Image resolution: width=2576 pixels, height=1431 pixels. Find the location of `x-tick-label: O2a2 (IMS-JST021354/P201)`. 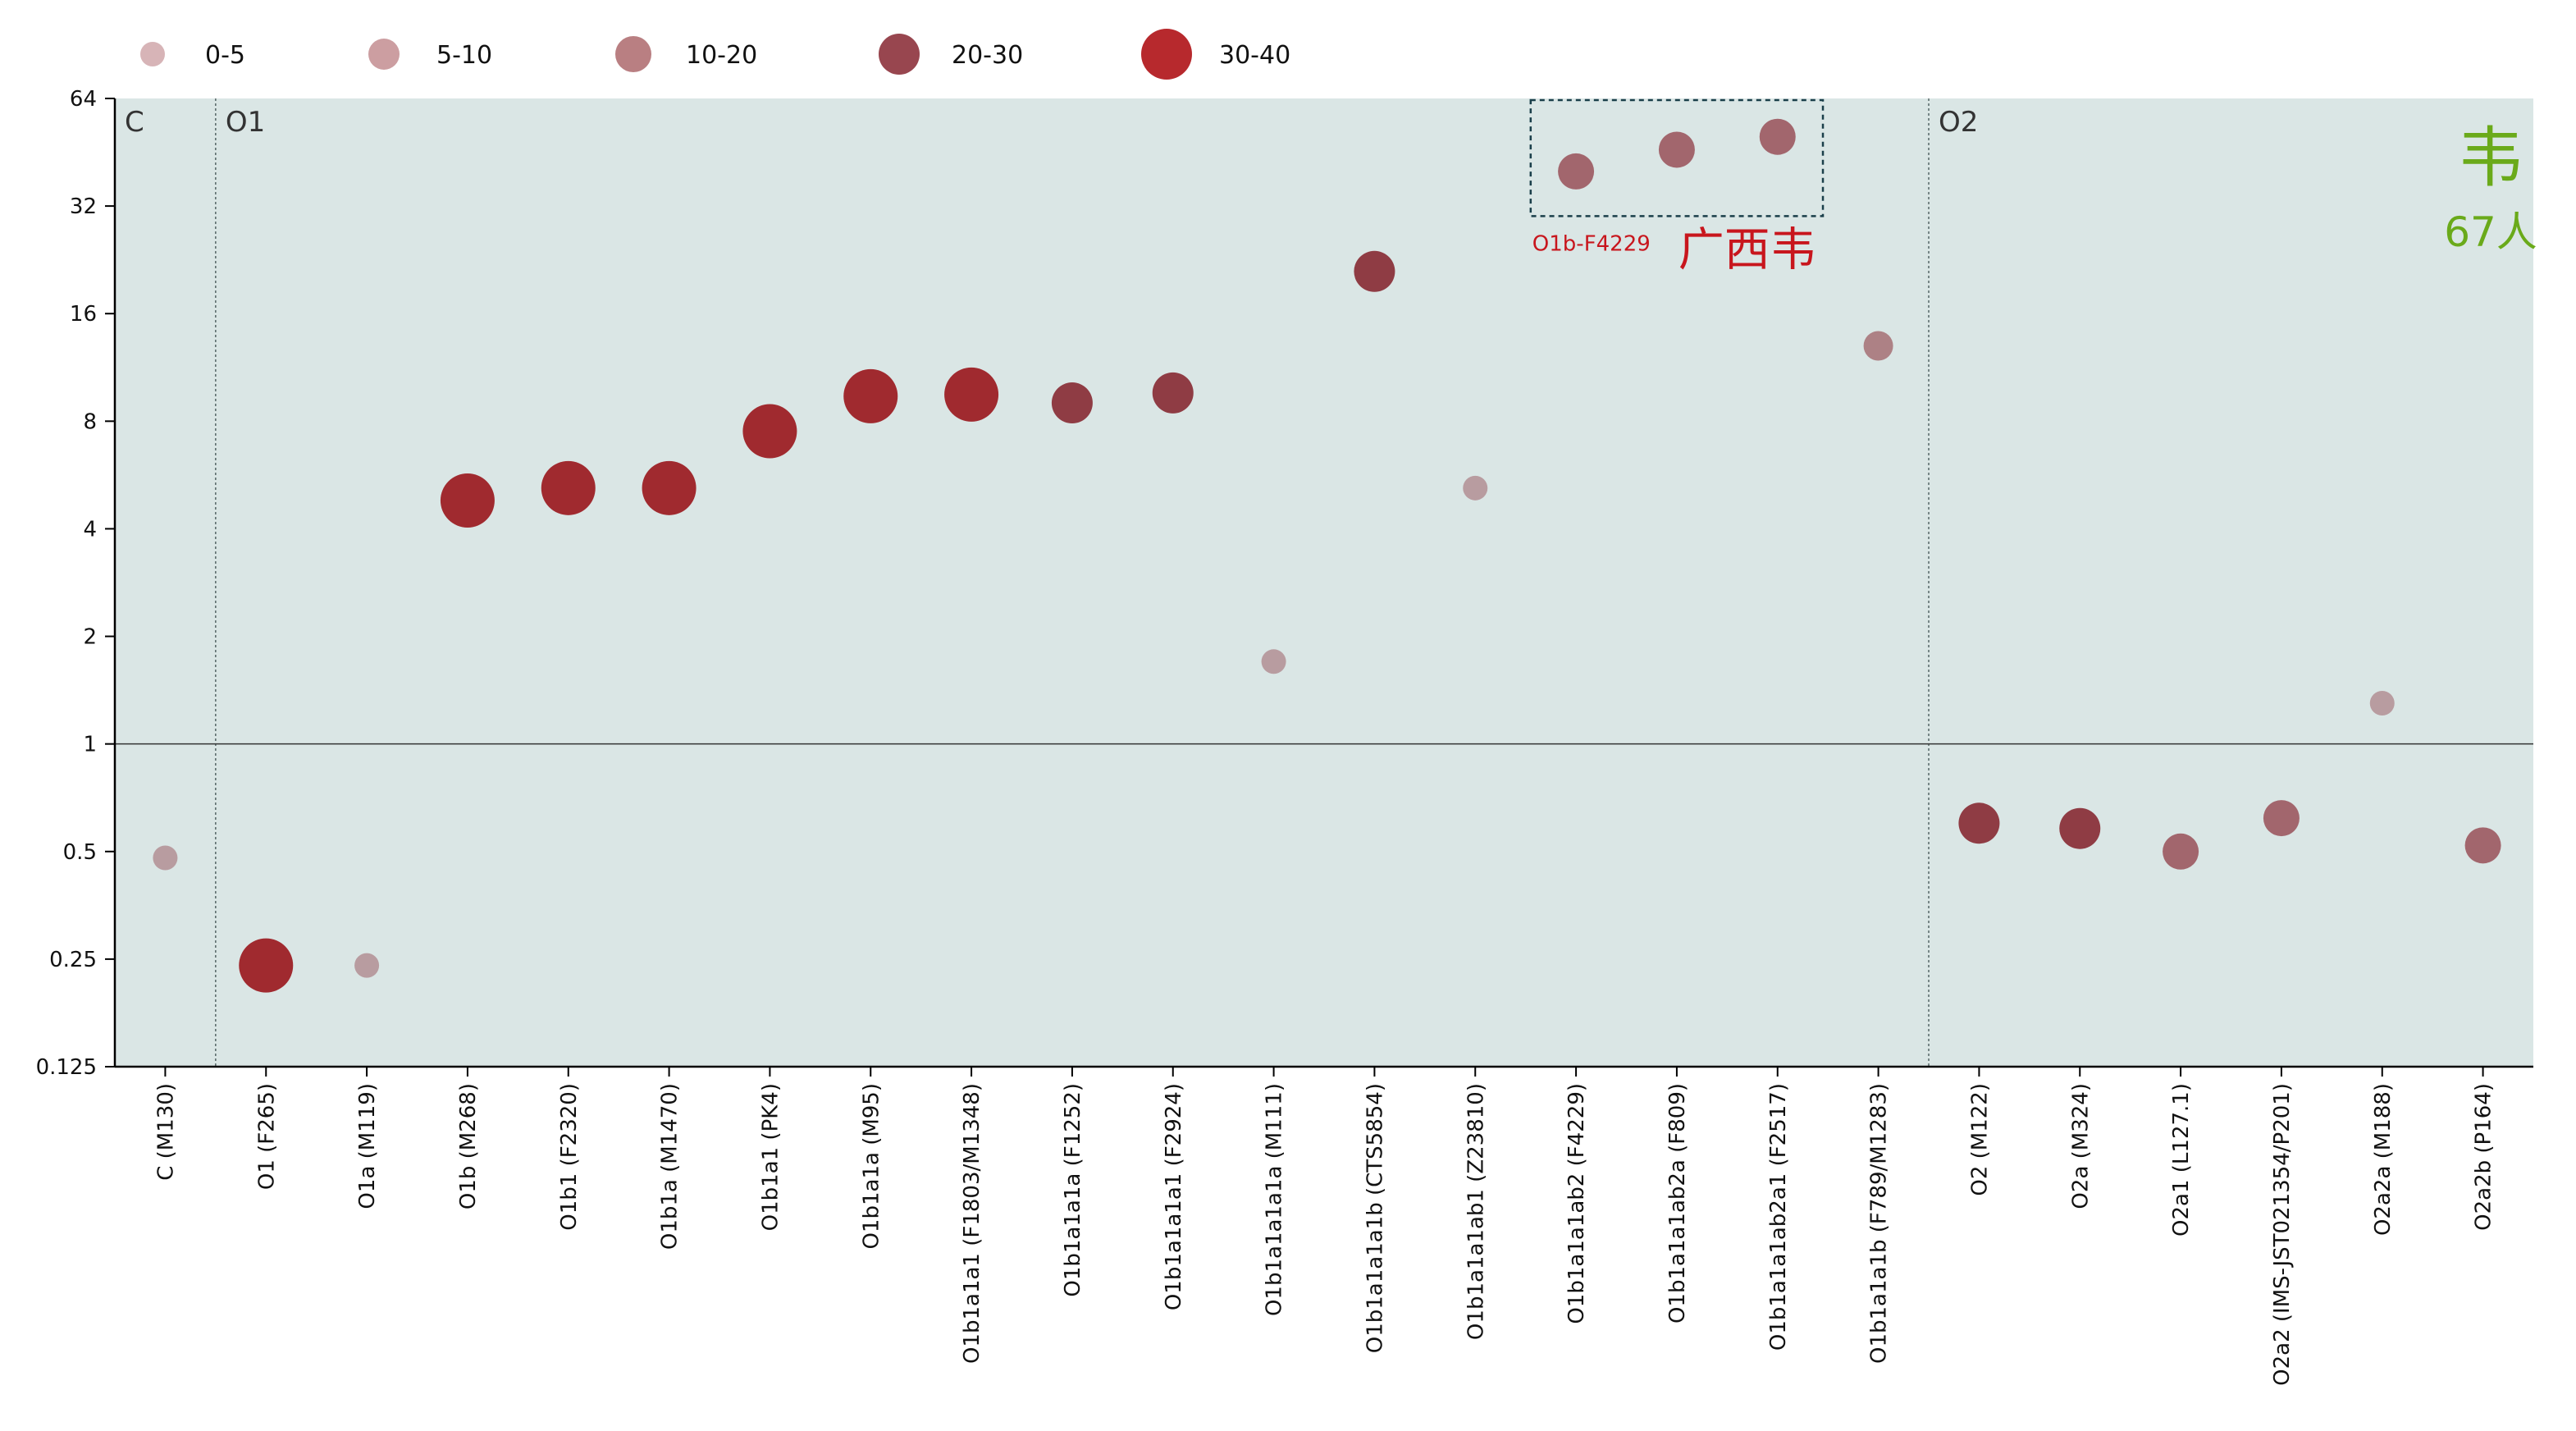

x-tick-label: O2a2 (IMS-JST021354/P201) is located at coordinates (2283, 1234).